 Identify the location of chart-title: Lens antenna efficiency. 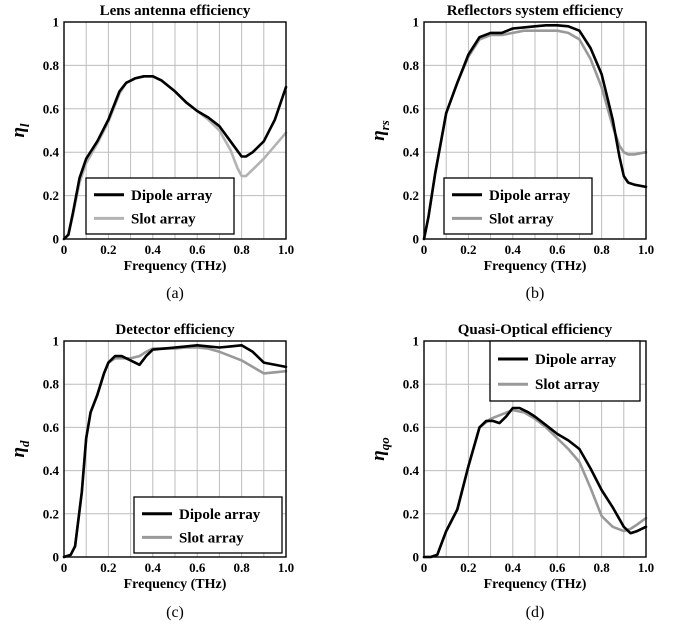
(175, 11).